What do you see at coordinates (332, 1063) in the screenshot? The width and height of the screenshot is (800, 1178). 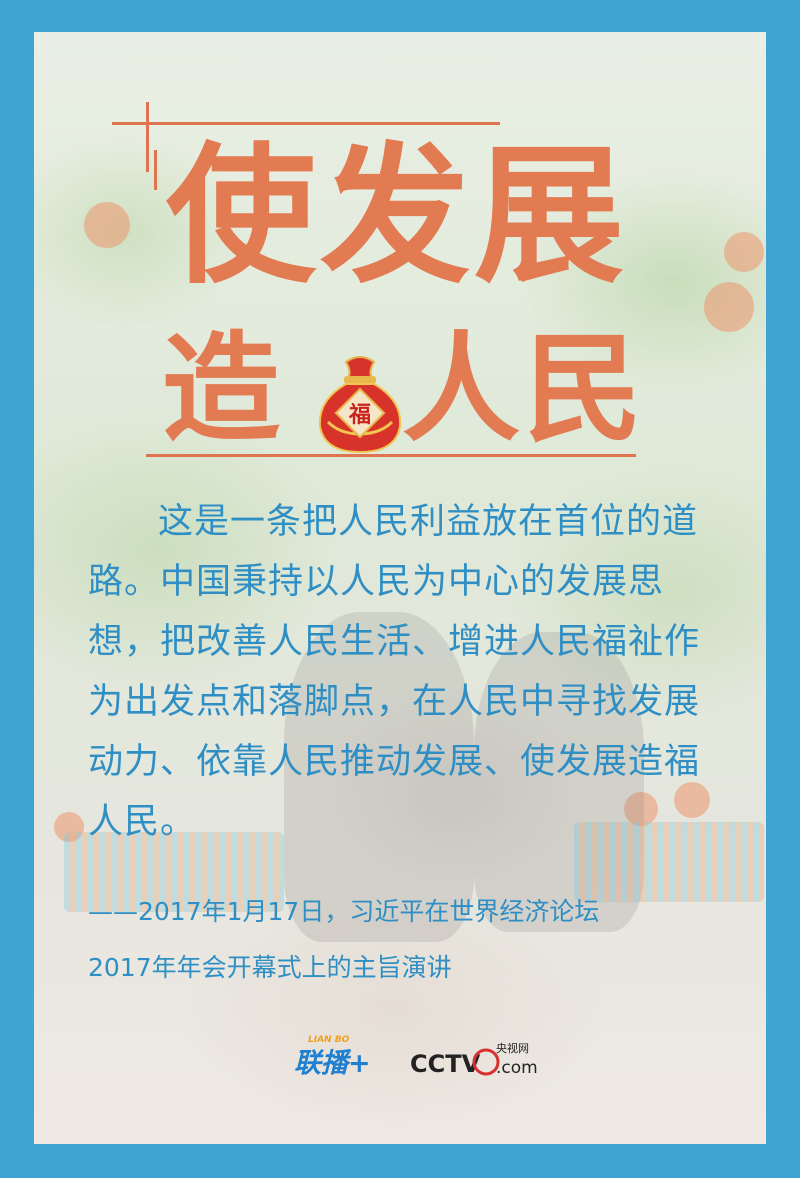 I see `lianbo-main-text: 联播+` at bounding box center [332, 1063].